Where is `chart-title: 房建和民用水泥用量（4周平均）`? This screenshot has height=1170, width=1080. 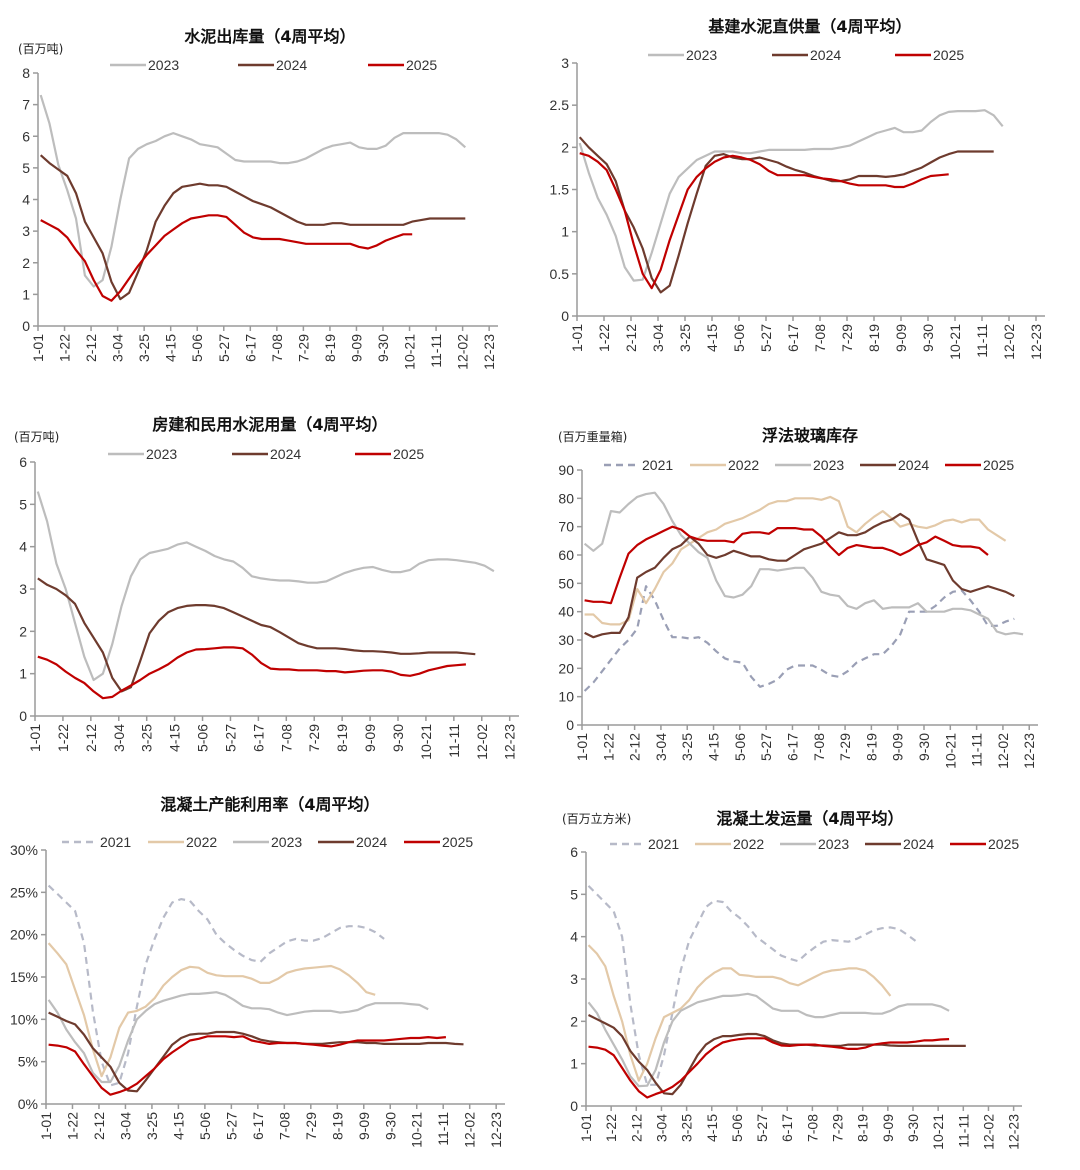
chart-title: 房建和民用水泥用量（4周平均） is located at coordinates (269, 424).